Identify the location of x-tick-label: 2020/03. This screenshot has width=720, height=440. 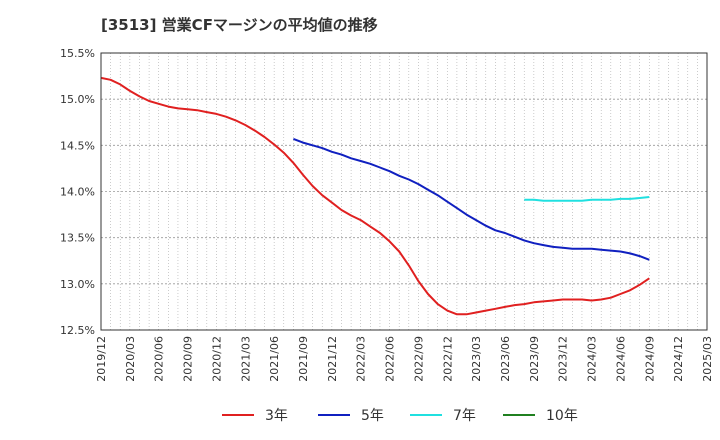
(130, 359).